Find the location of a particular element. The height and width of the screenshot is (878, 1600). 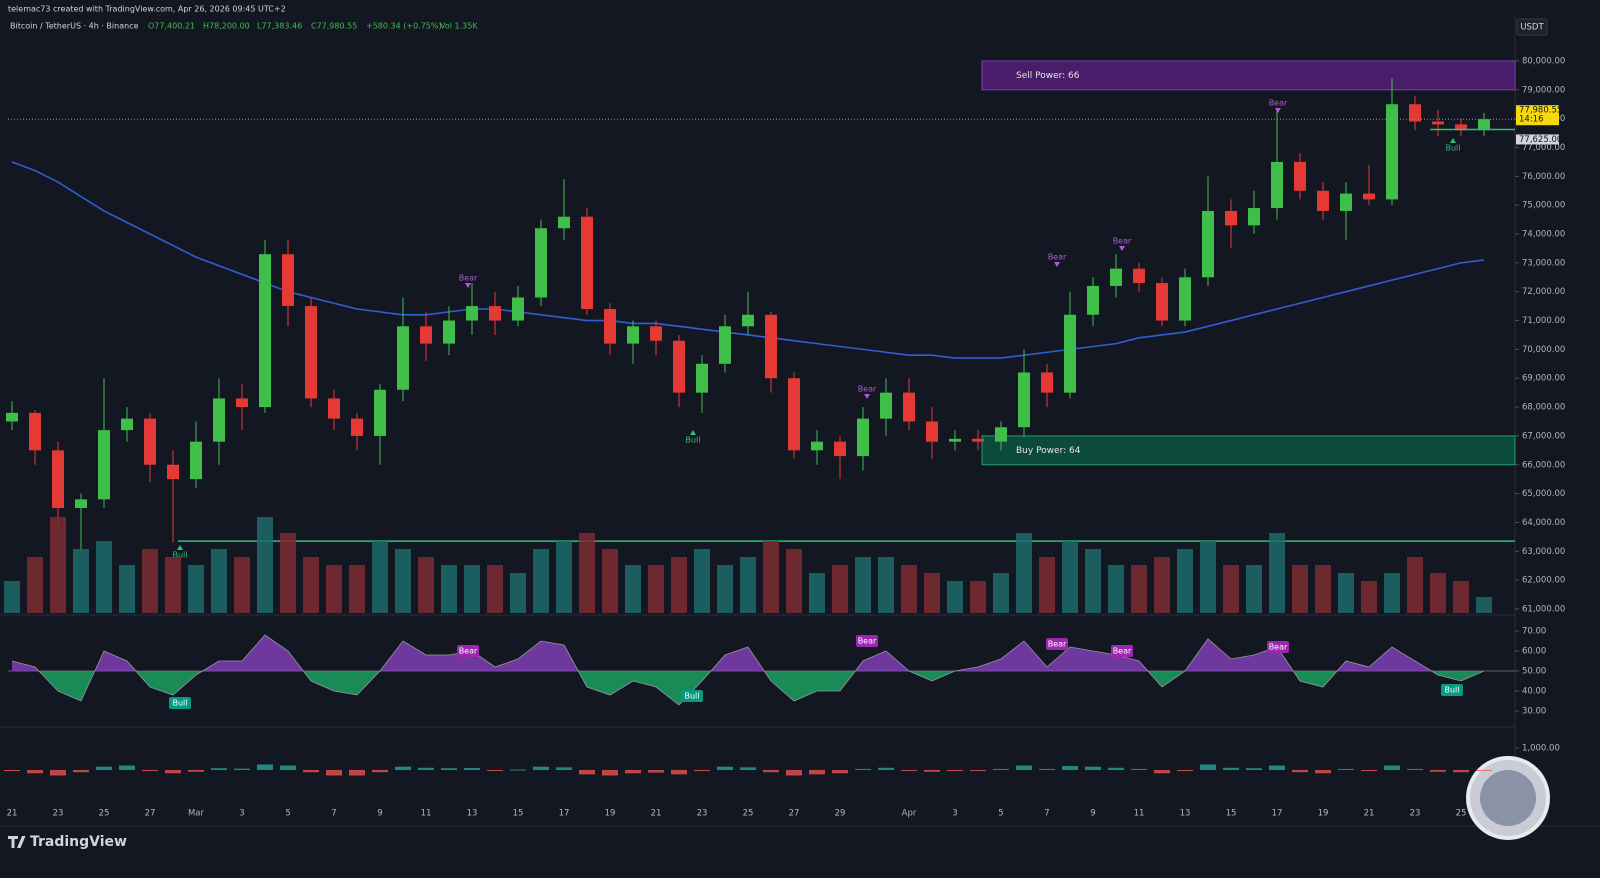

rsi-area-below is located at coordinates (748, 688).